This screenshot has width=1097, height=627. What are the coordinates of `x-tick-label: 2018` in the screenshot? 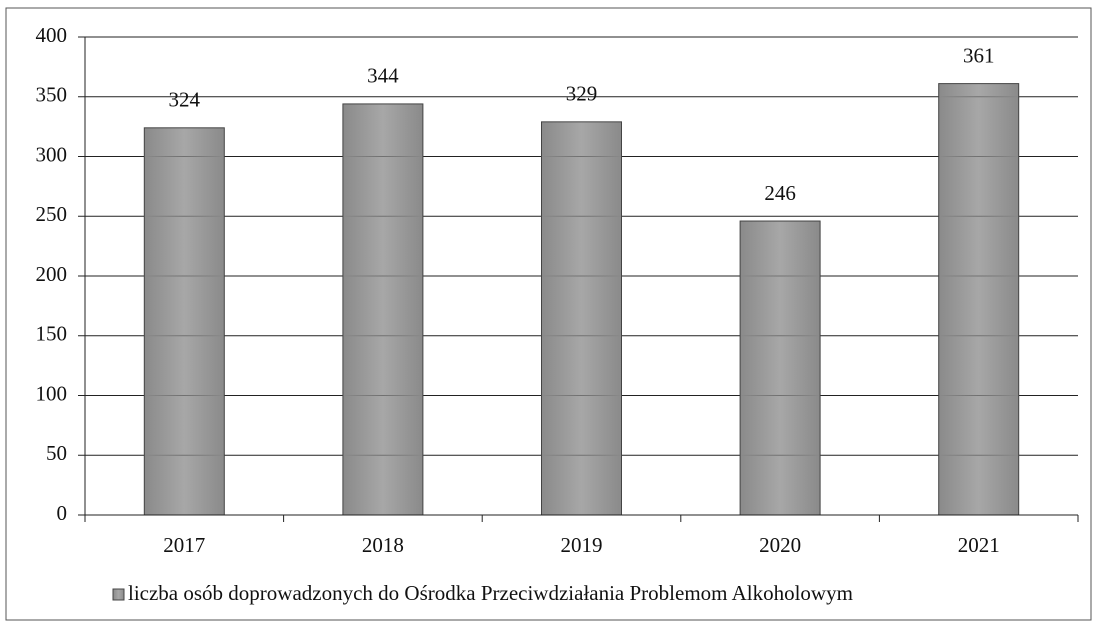 It's located at (383, 545).